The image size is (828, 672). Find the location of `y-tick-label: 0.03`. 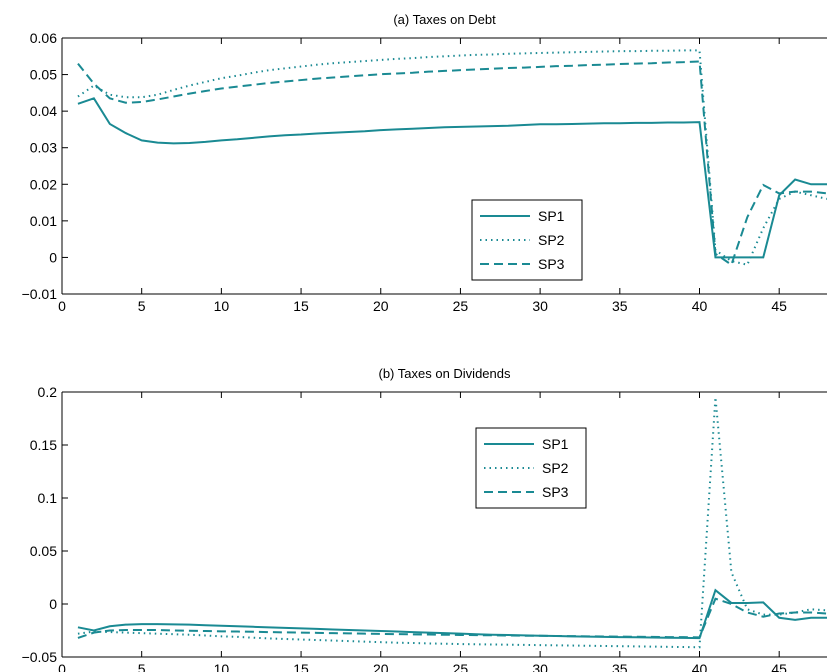

y-tick-label: 0.03 is located at coordinates (43, 148).